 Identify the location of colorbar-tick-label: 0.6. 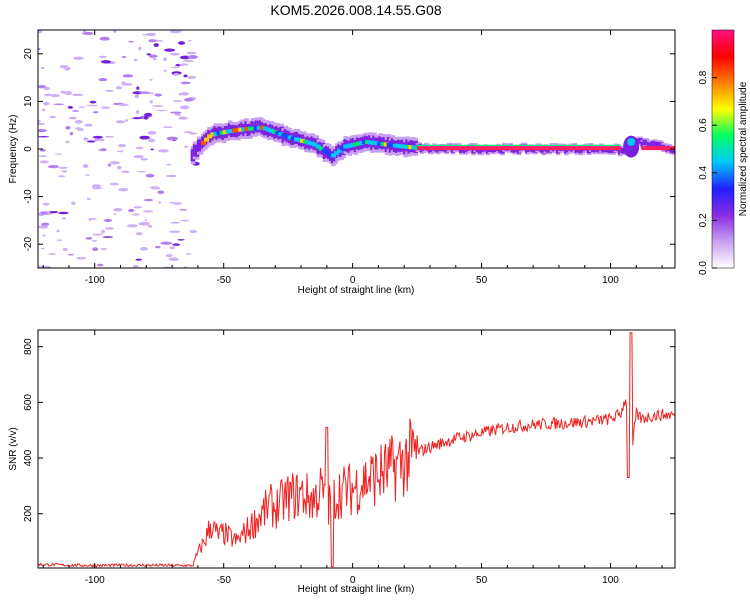
(703, 125).